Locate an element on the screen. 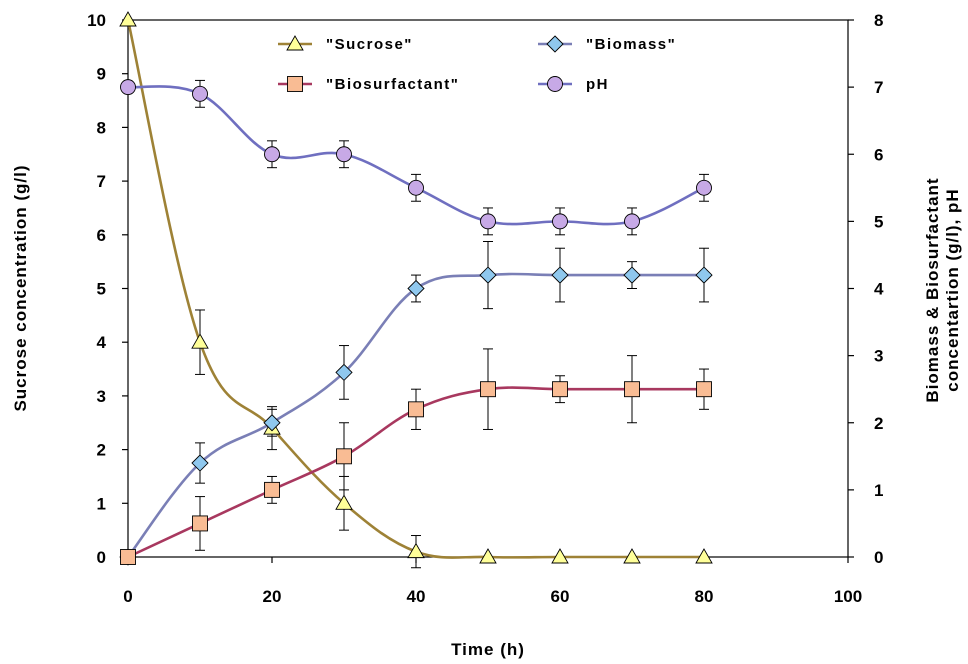 This screenshot has width=968, height=664. x-tick-label: 100 is located at coordinates (848, 596).